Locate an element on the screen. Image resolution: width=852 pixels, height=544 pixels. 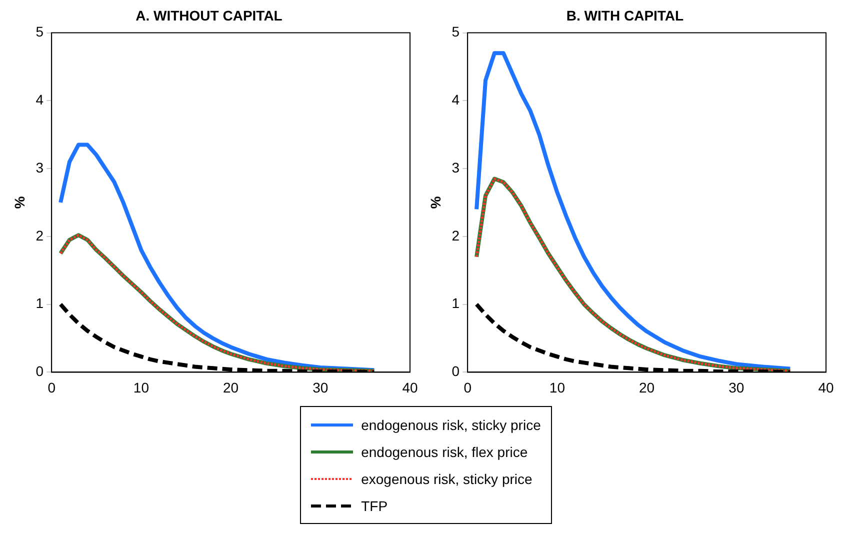
legend-label: exogenous risk, sticky price is located at coordinates (446, 478).